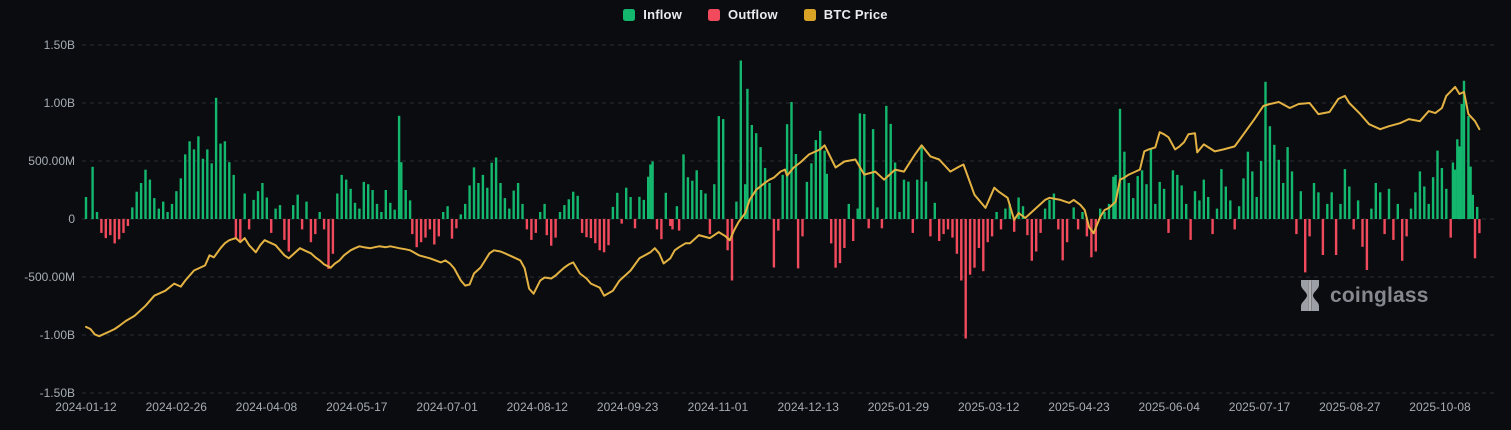 The width and height of the screenshot is (1511, 430). Describe the element at coordinates (714, 14) in the screenshot. I see `outflow-swatch-icon` at that location.